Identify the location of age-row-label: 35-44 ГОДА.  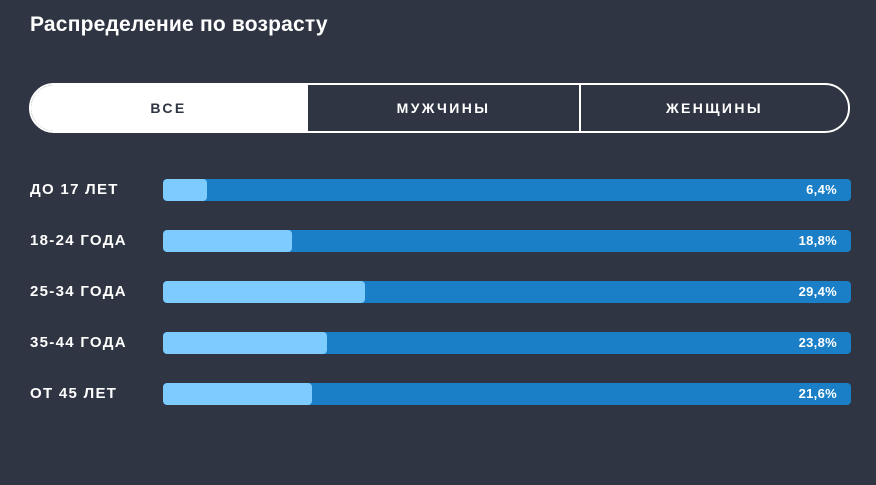
(78, 342).